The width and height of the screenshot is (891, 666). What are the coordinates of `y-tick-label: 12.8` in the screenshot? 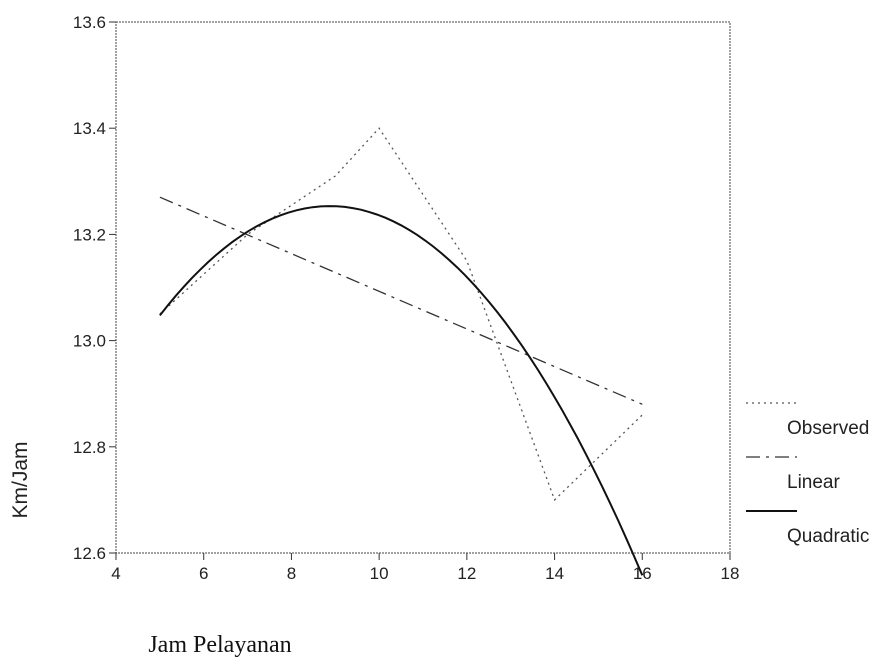 It's located at (89, 447).